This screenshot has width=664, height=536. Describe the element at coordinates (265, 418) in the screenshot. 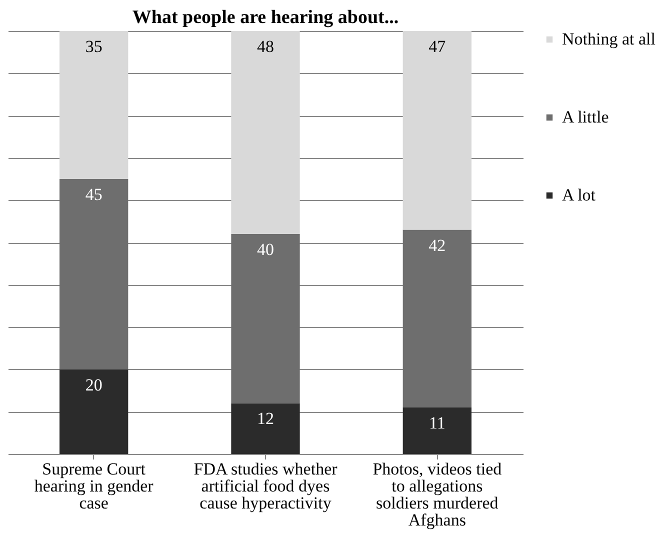

I see `data-label: 12` at that location.